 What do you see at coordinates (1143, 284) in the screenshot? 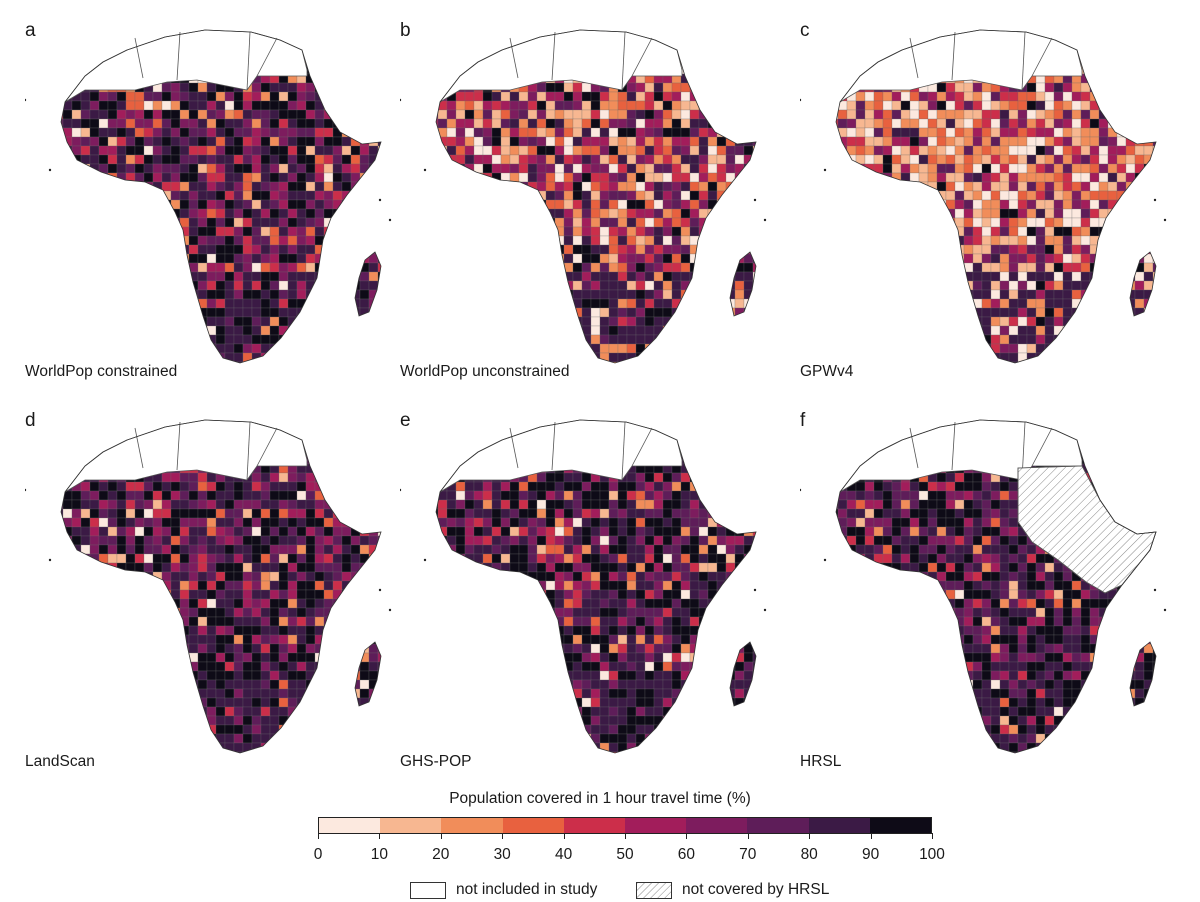
I see `madagascar-outline` at bounding box center [1143, 284].